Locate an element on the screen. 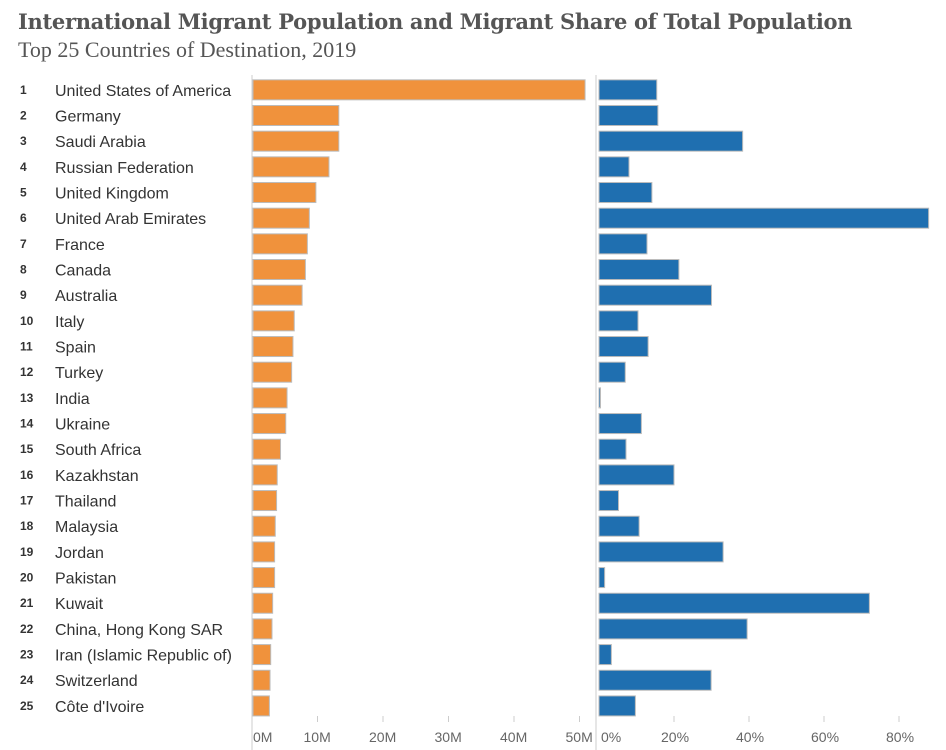 This screenshot has height=750, width=946. country-label: Italy is located at coordinates (69, 322).